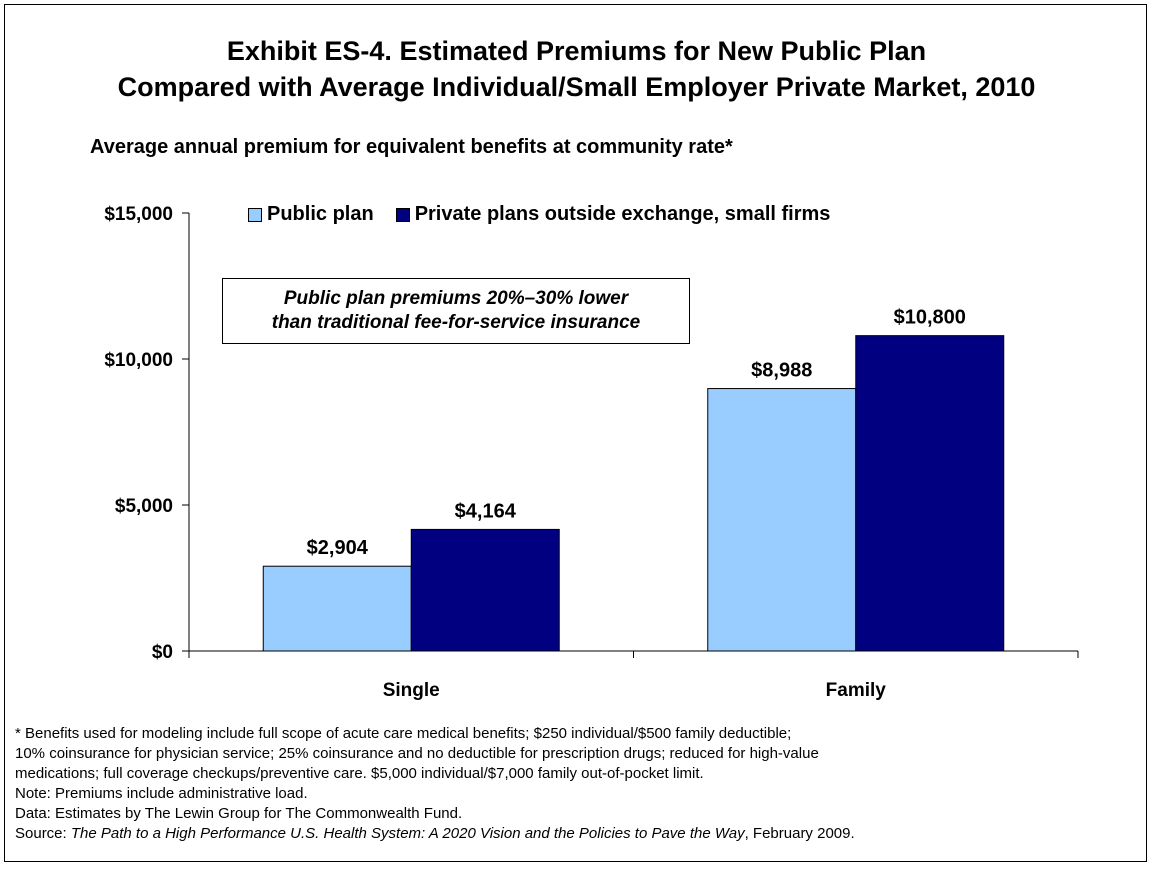 Image resolution: width=1153 pixels, height=869 pixels. What do you see at coordinates (144, 506) in the screenshot?
I see `y-tick-label: $5,000` at bounding box center [144, 506].